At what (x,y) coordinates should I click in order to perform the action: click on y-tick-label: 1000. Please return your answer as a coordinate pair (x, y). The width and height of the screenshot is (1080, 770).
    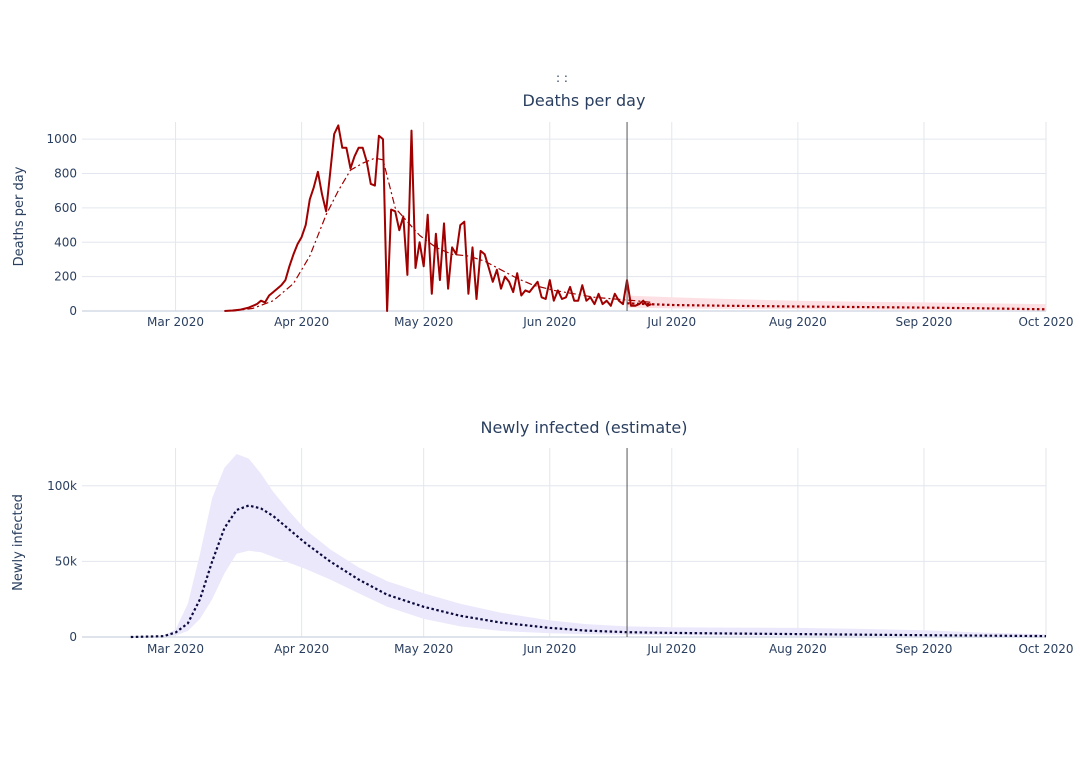
    Looking at the image, I should click on (61, 139).